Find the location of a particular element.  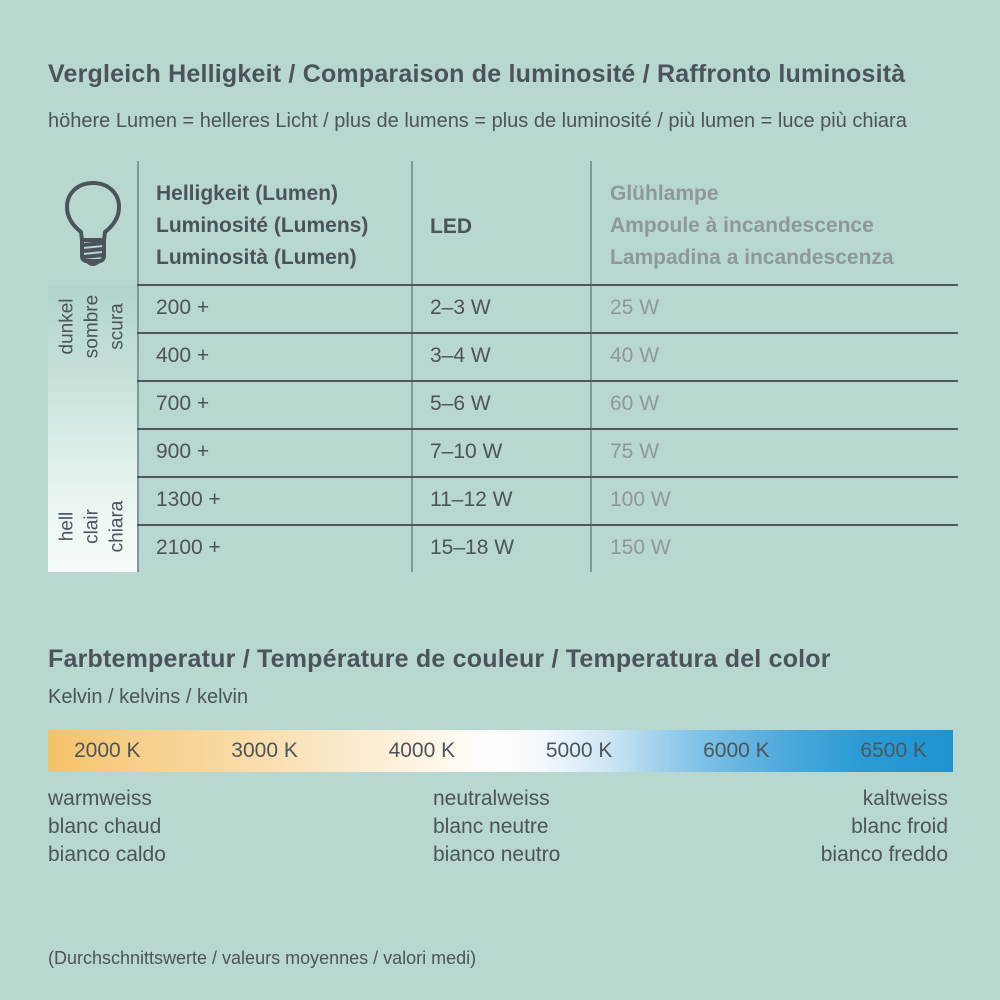

row-5-led: 11–12 W is located at coordinates (471, 499).